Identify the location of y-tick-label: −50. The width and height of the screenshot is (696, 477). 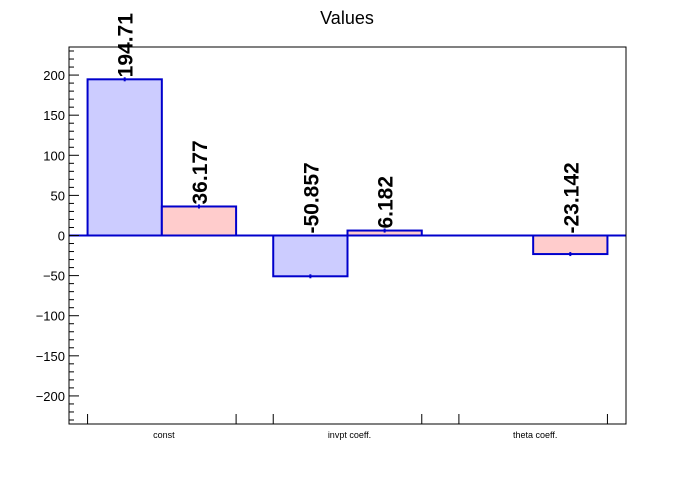
(54, 276).